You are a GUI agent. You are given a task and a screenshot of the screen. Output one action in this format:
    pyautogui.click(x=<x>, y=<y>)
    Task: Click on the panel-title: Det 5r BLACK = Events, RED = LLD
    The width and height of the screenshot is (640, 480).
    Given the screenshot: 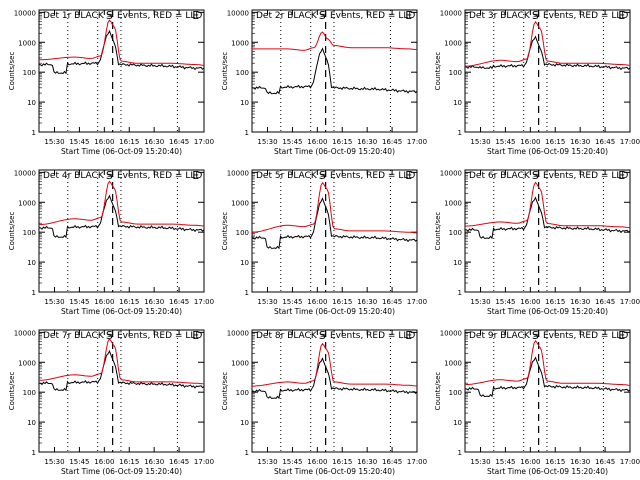 What is the action you would take?
    pyautogui.click(x=335, y=176)
    